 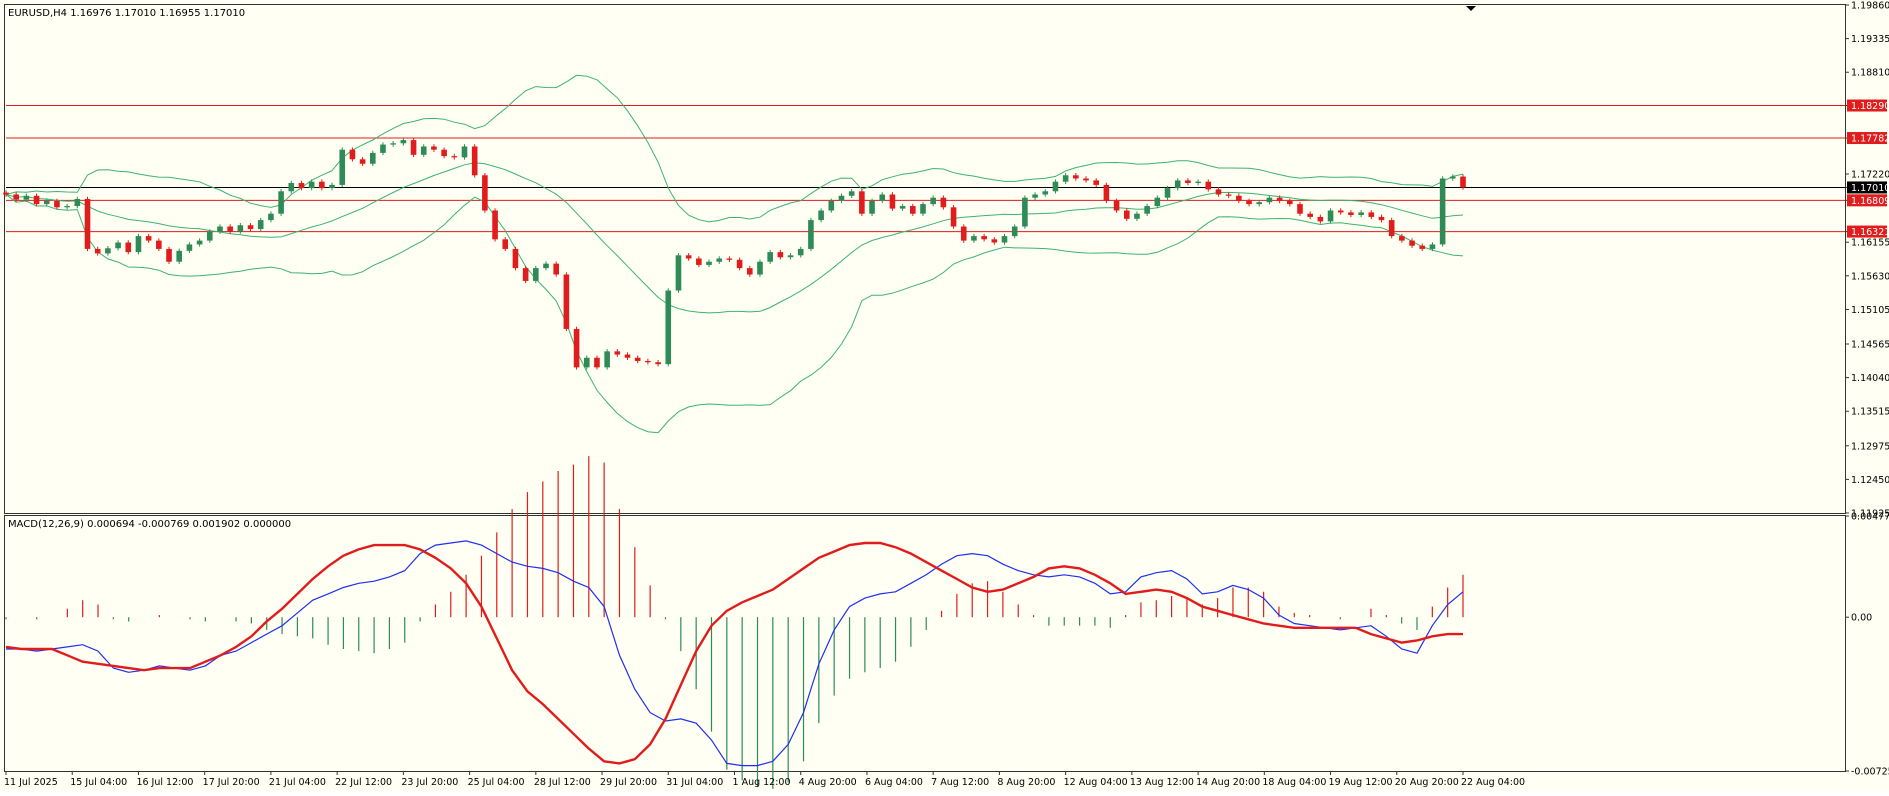 I want to click on macd-axis: 0.004774 0.00 -0.007257, so click(x=1867, y=645).